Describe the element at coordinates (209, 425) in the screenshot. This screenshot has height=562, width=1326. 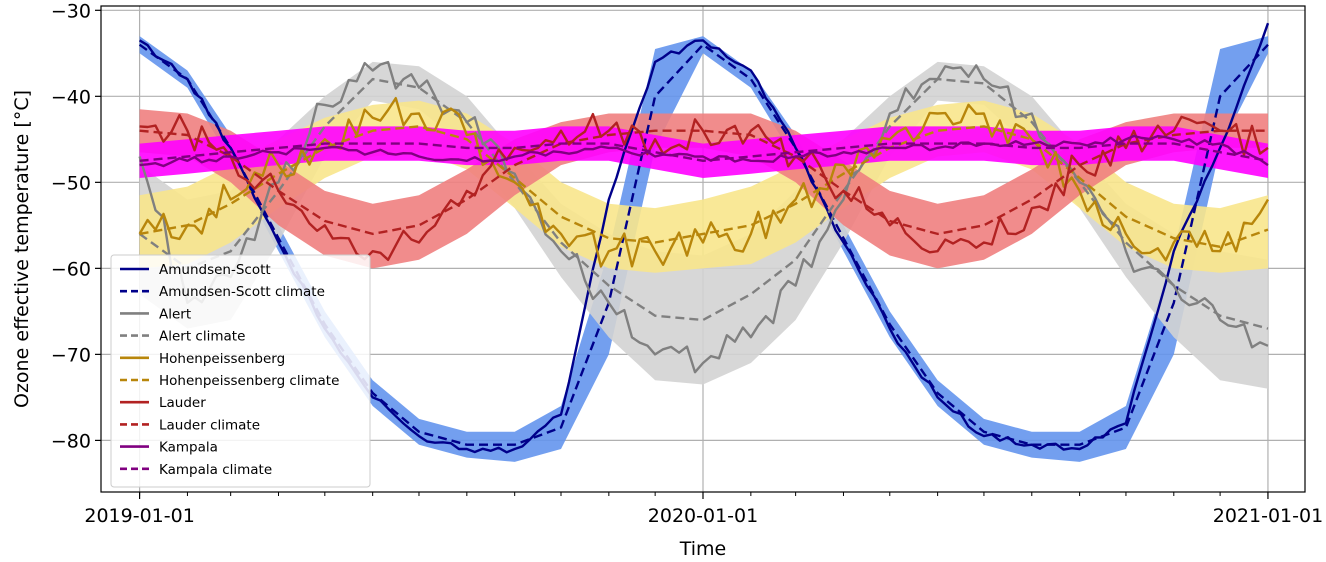
I see `legend-label: Lauder climate` at that location.